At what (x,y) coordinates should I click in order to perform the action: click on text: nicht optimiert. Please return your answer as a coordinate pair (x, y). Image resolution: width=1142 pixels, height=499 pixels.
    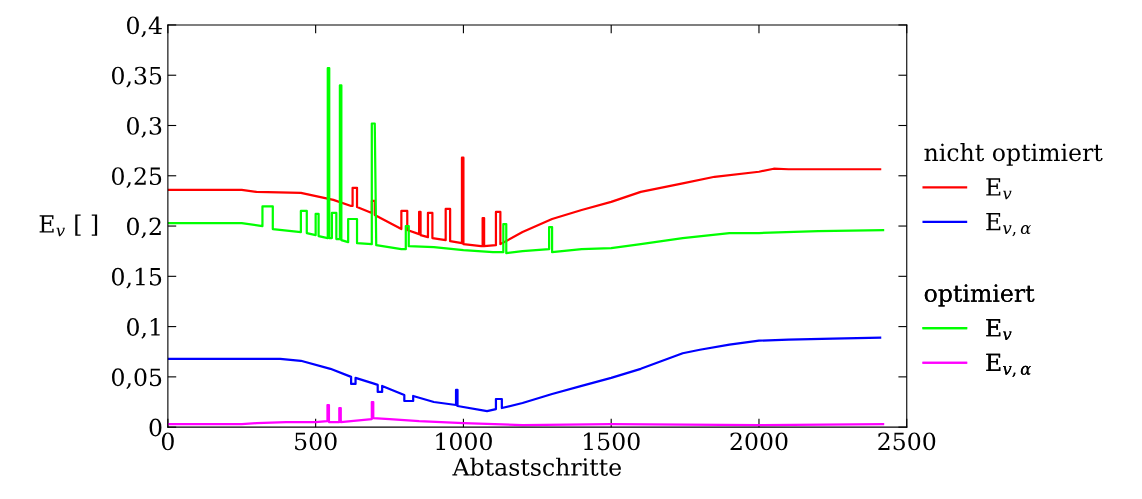
    Looking at the image, I should click on (1013, 154).